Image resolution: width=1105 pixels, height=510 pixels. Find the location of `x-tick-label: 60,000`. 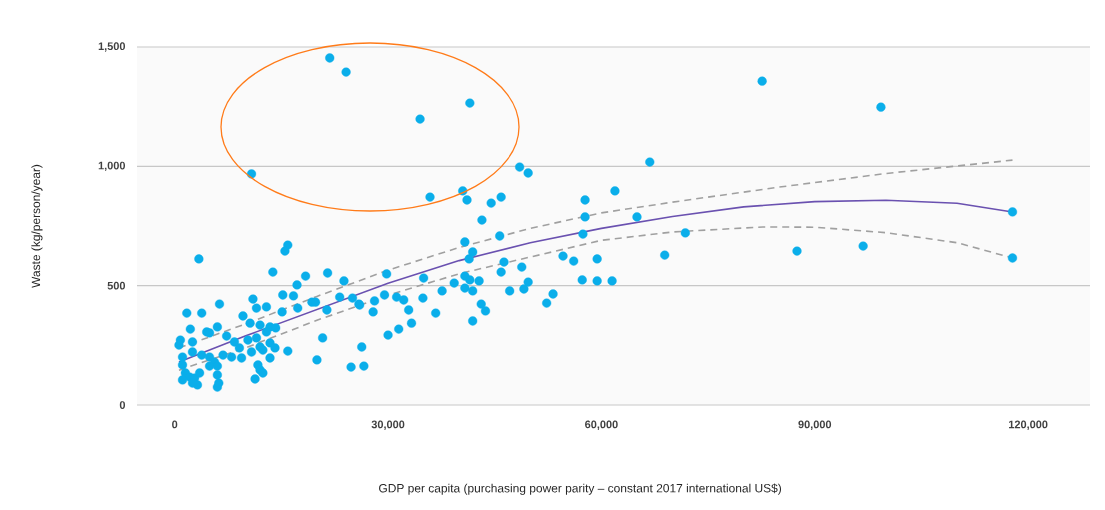

x-tick-label: 60,000 is located at coordinates (601, 425).